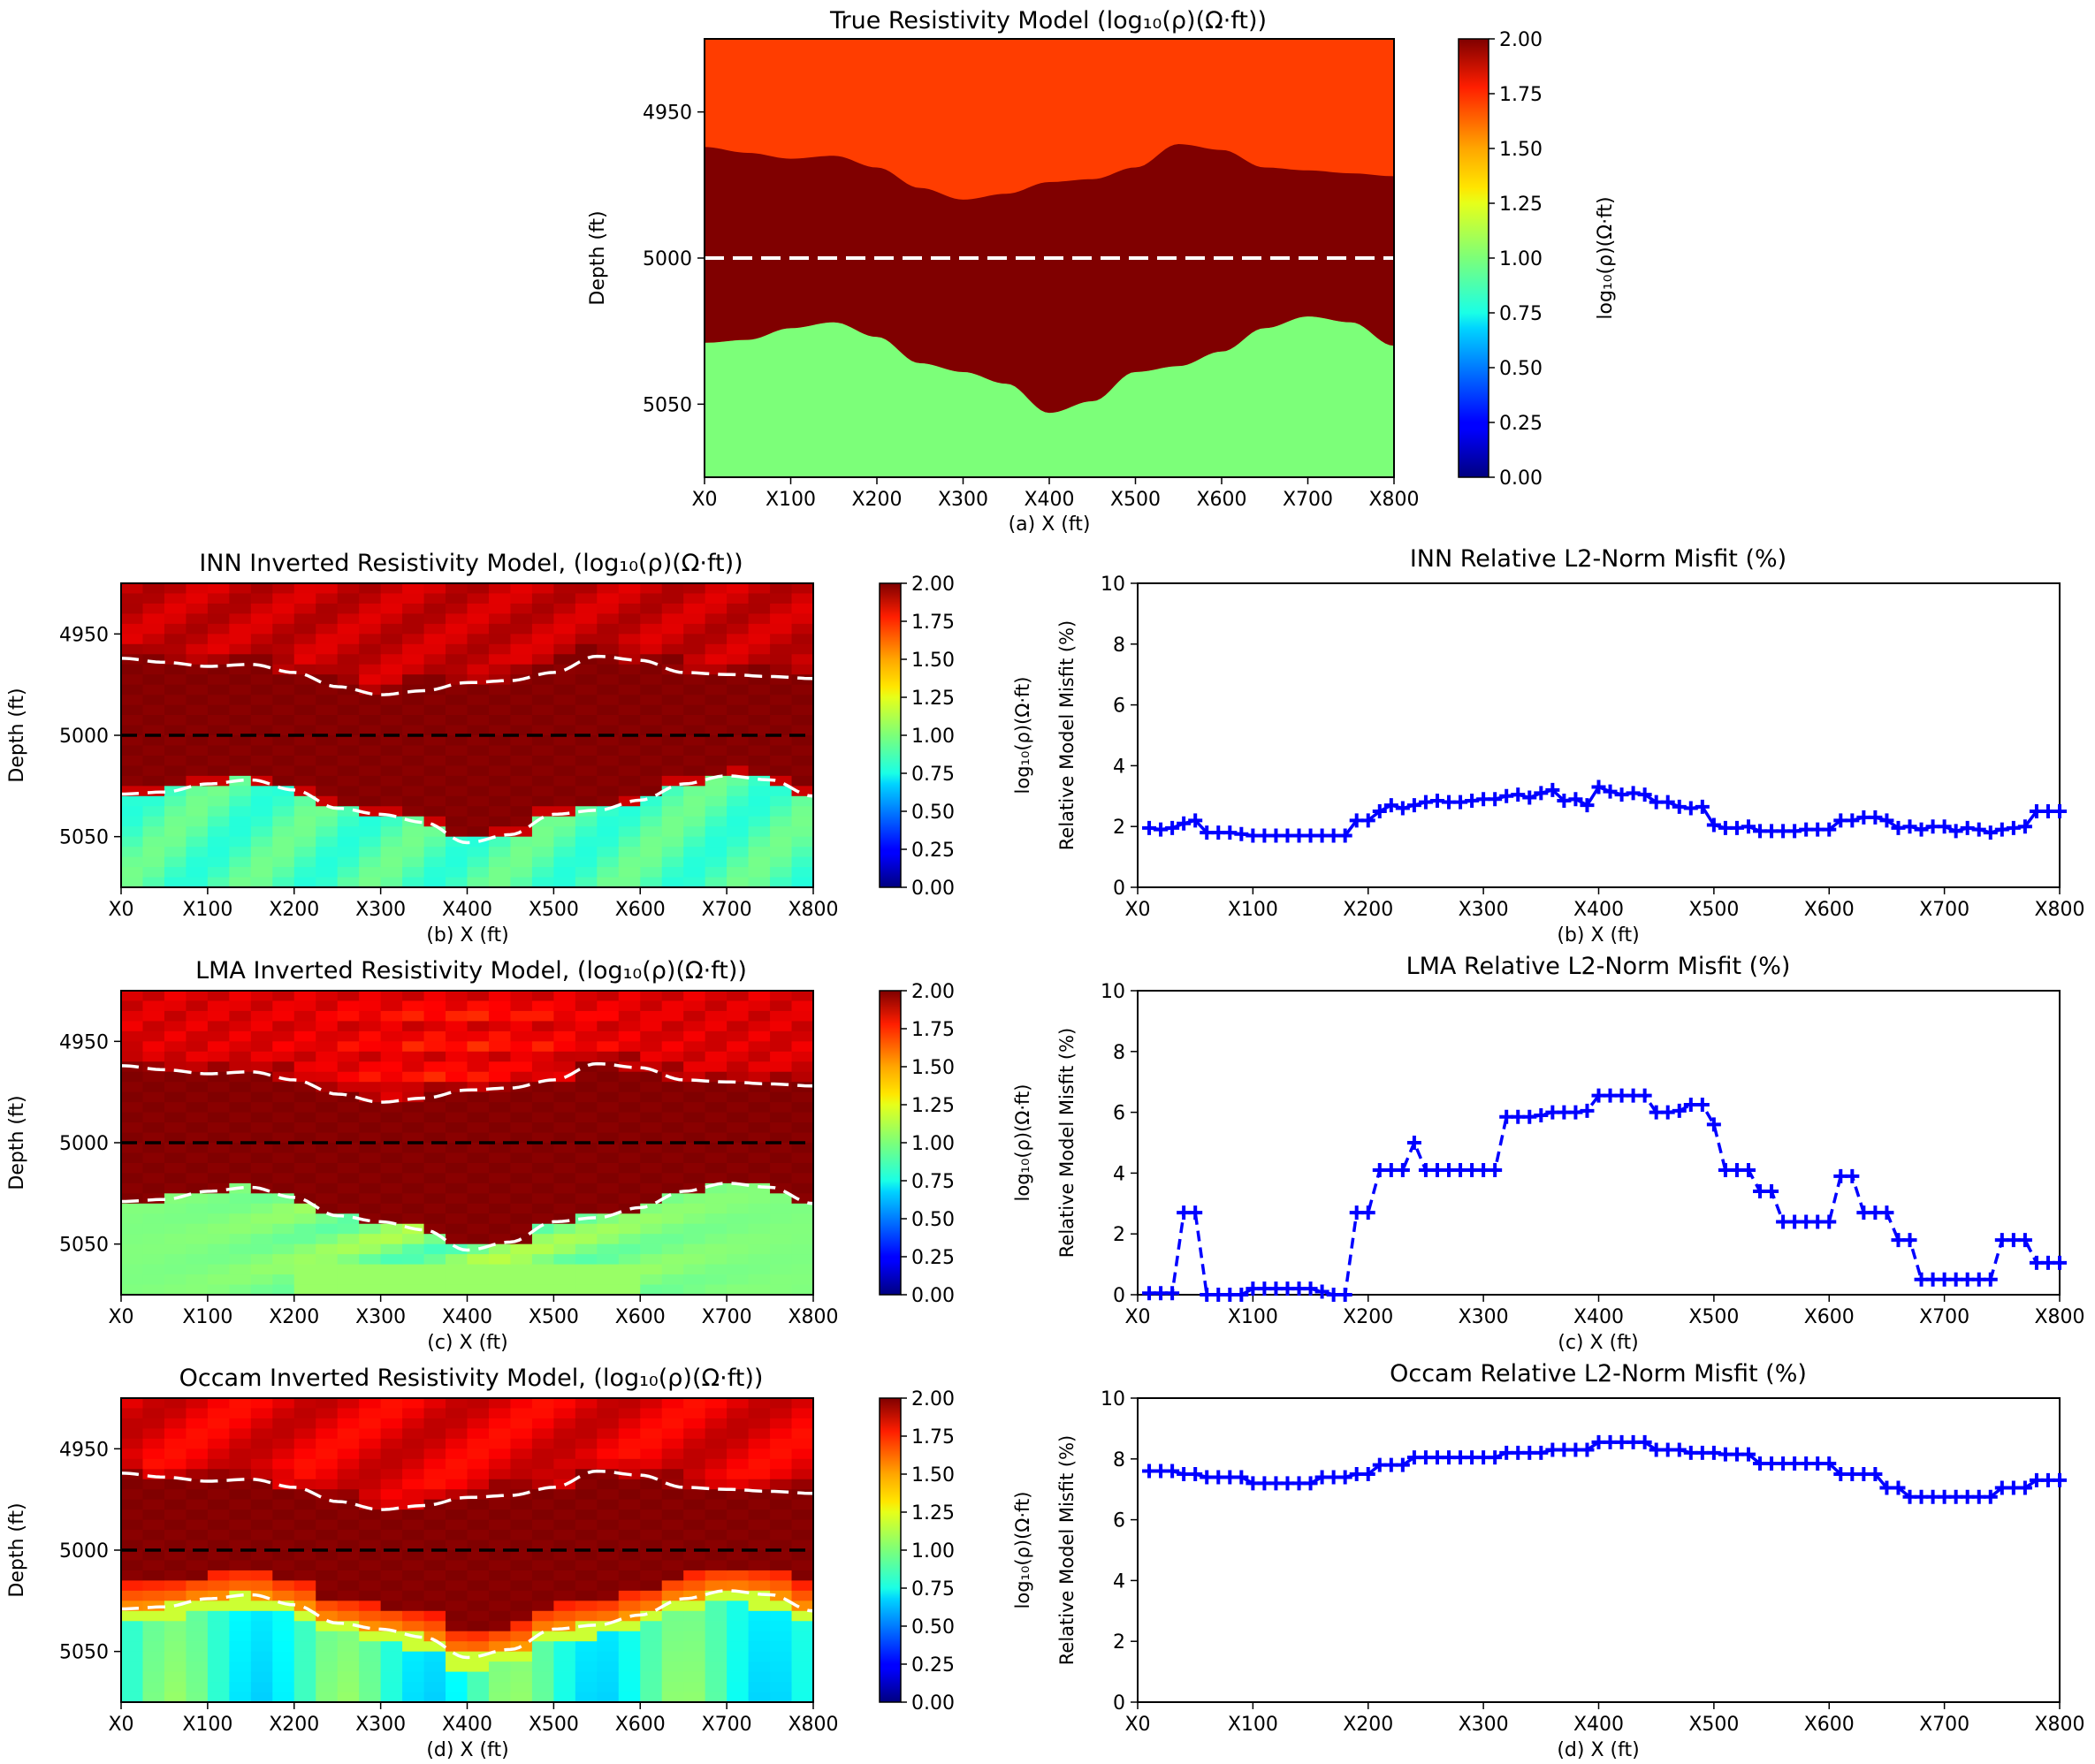  I want to click on panel-a-xtick-label: X200, so click(876, 500).